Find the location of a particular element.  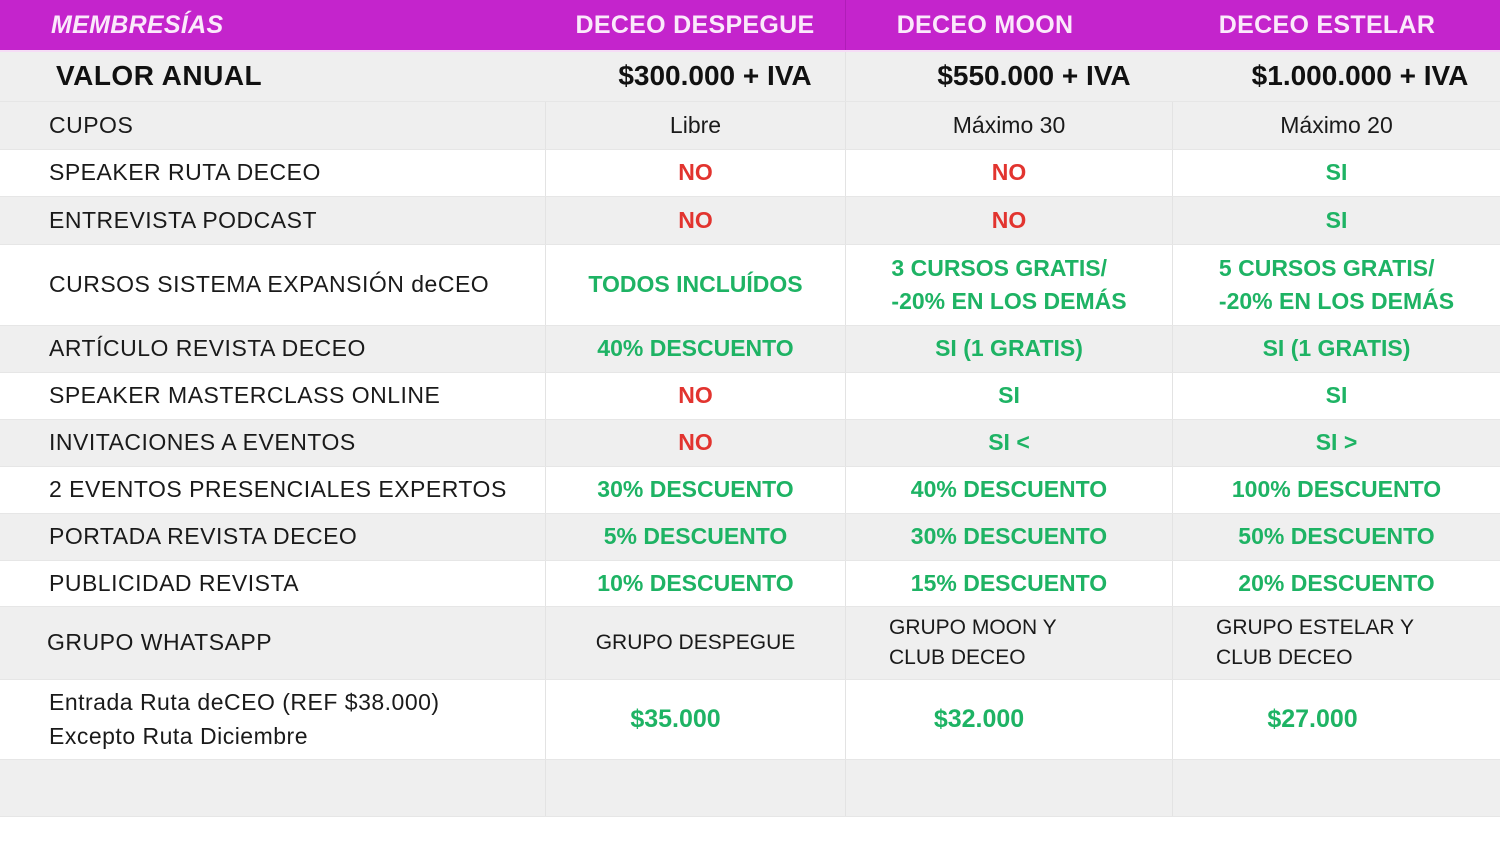

cell-estelar: 20% DESCUENTO is located at coordinates (1336, 583).